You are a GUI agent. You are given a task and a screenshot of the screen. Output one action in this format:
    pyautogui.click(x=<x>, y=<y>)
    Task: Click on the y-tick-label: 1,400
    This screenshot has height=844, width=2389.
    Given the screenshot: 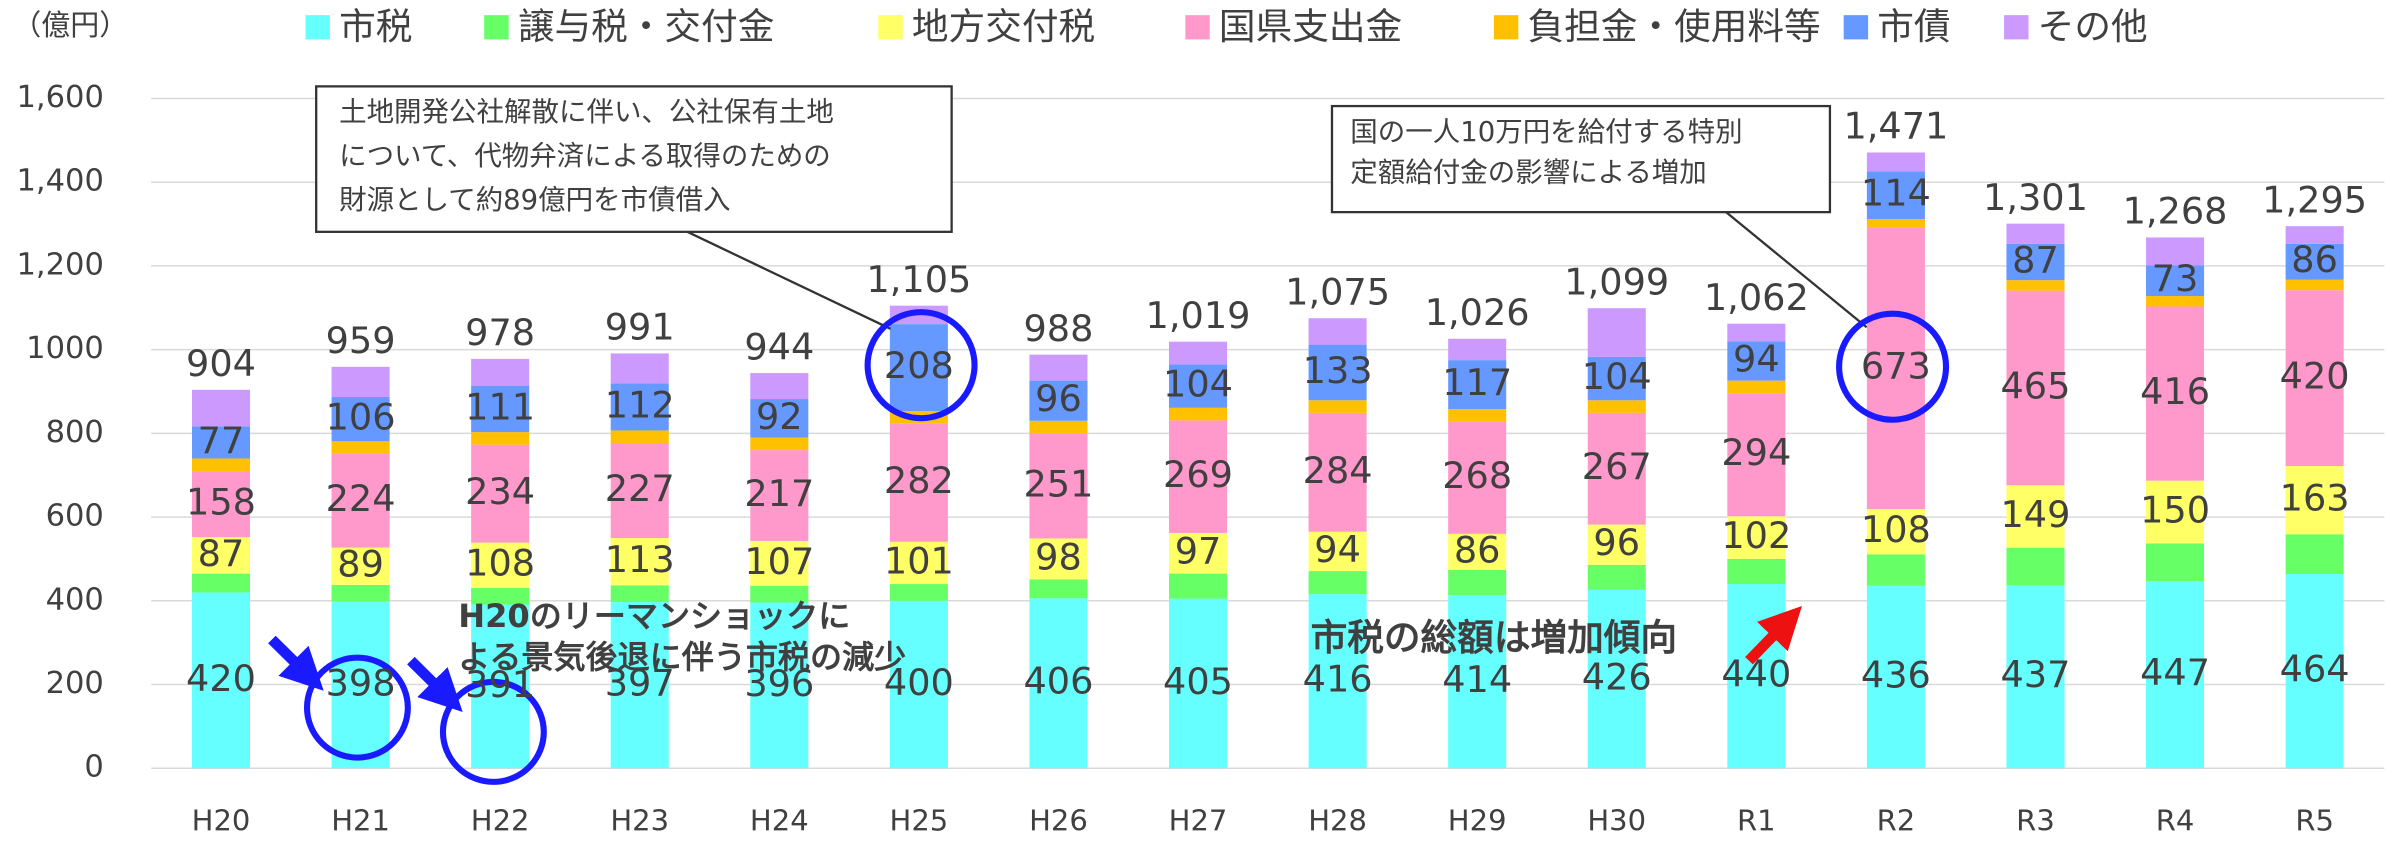 What is the action you would take?
    pyautogui.click(x=59, y=181)
    